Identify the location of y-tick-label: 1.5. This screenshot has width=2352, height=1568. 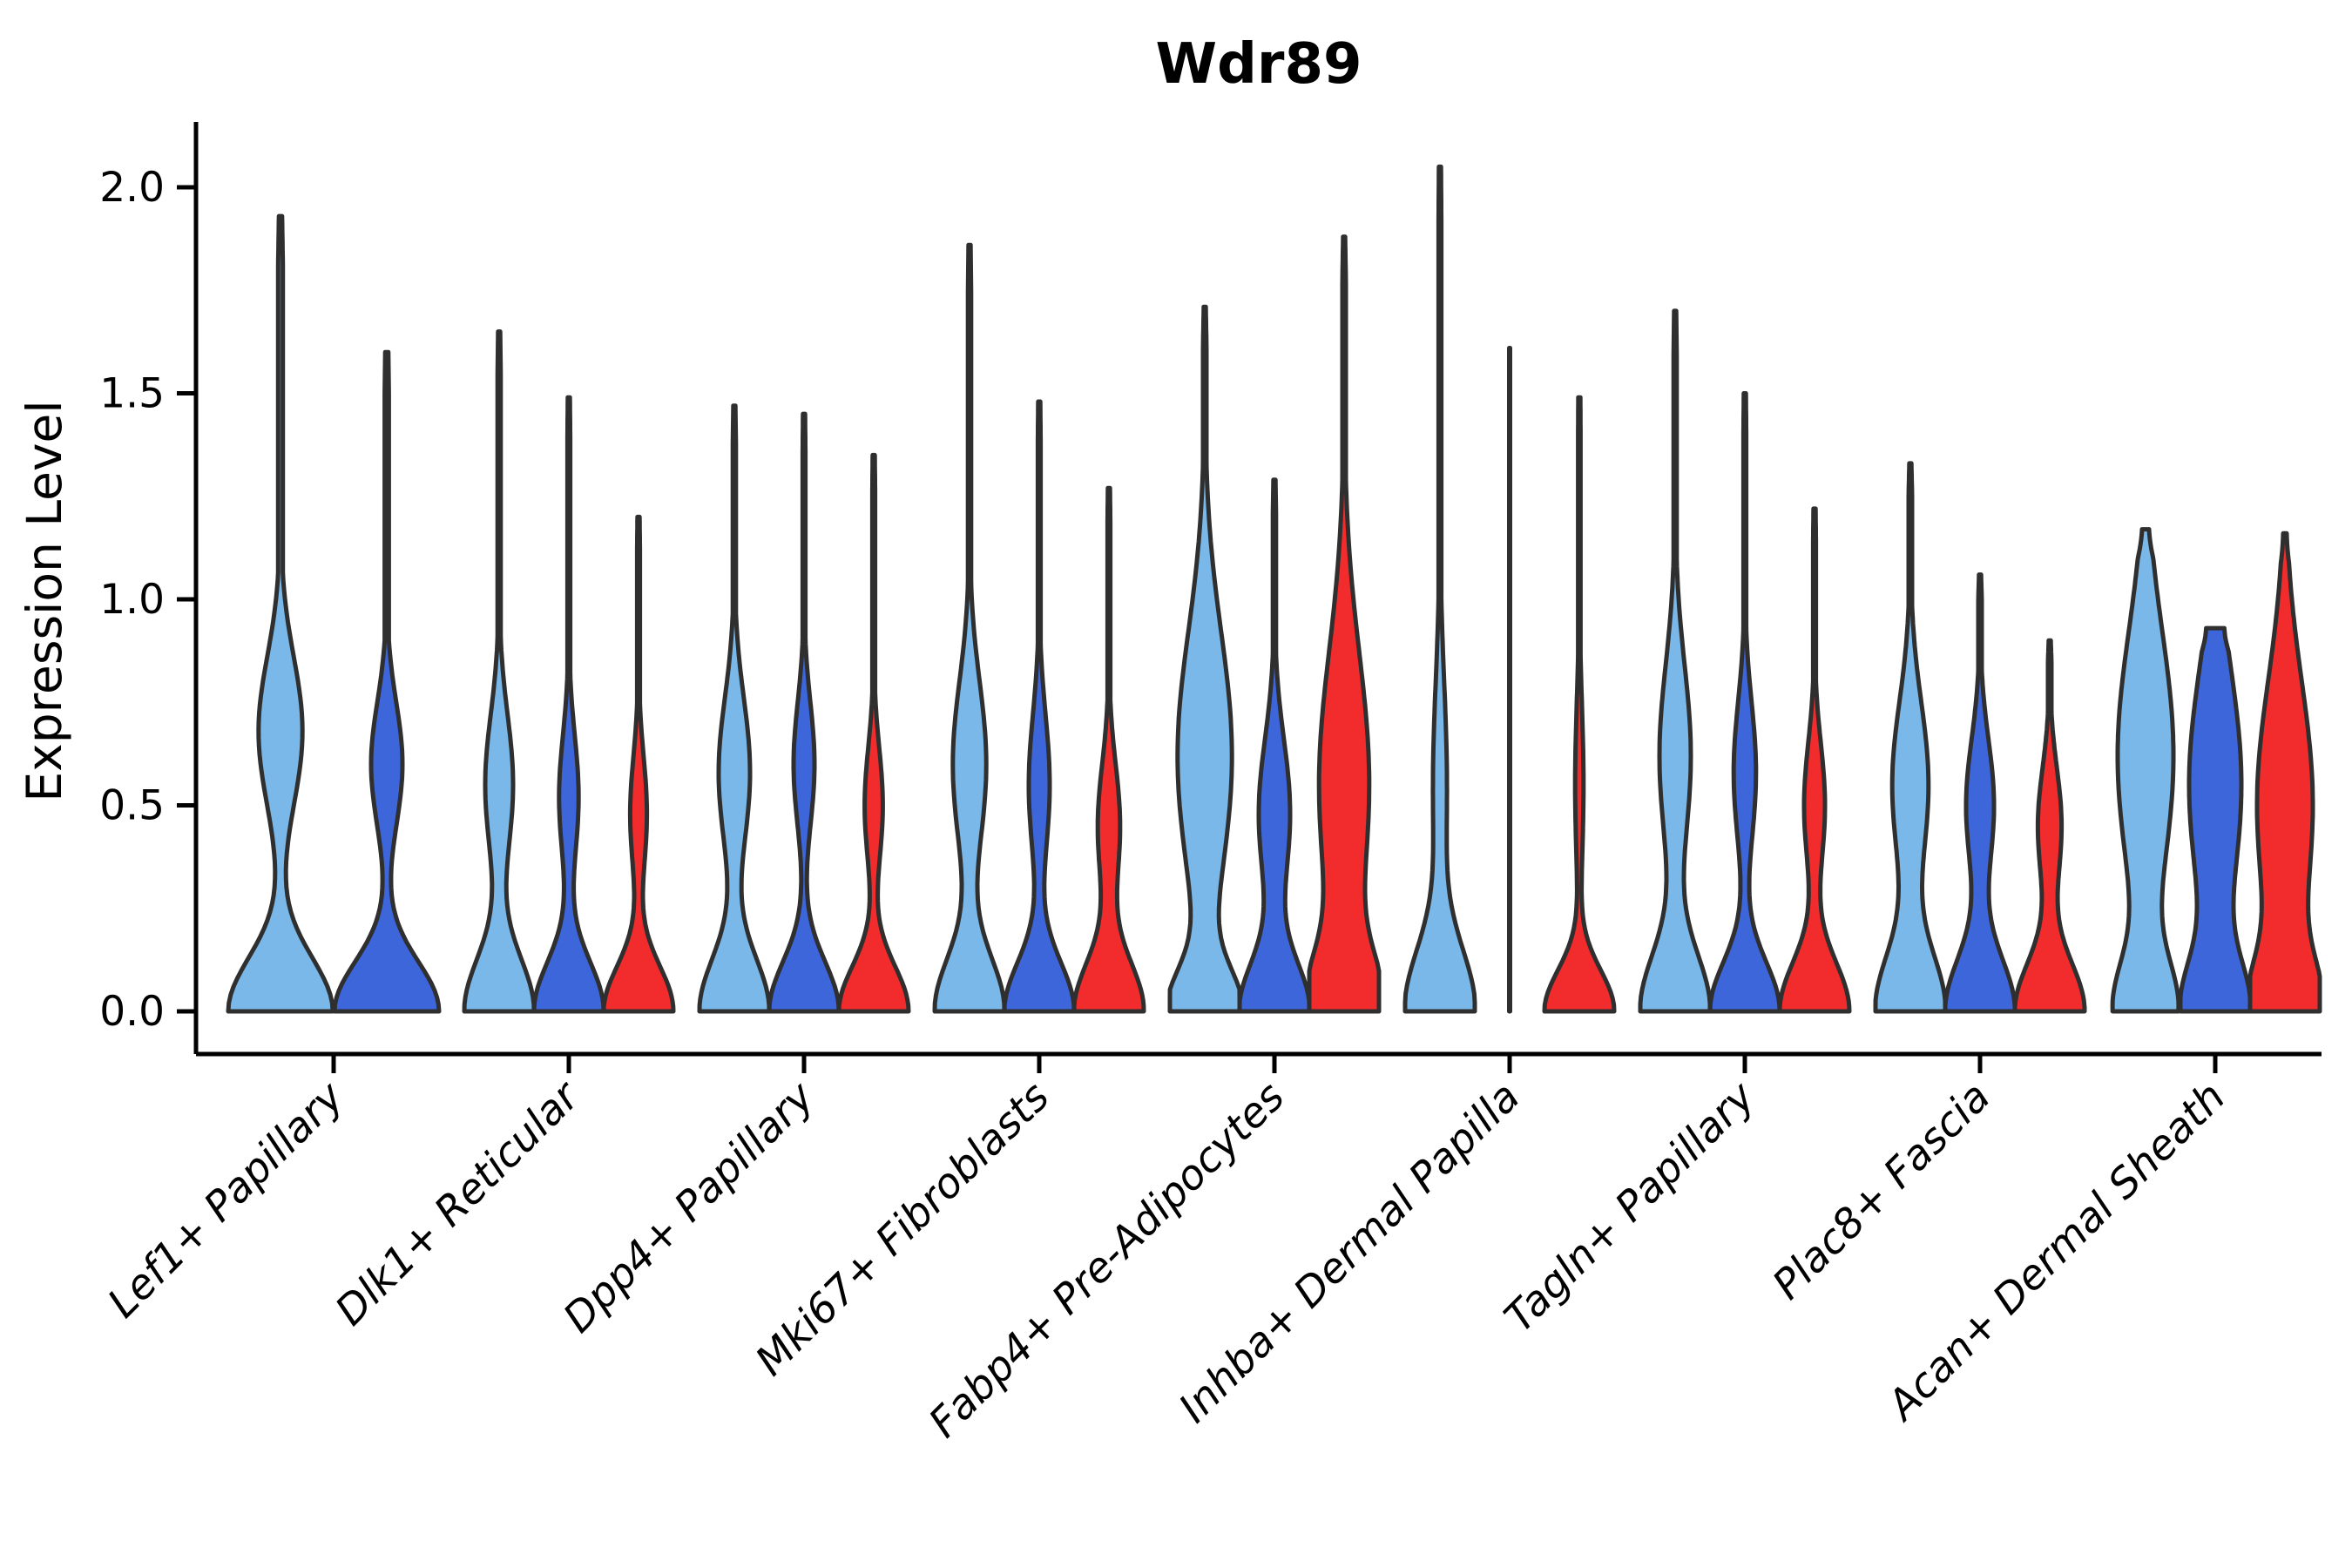
(132, 394).